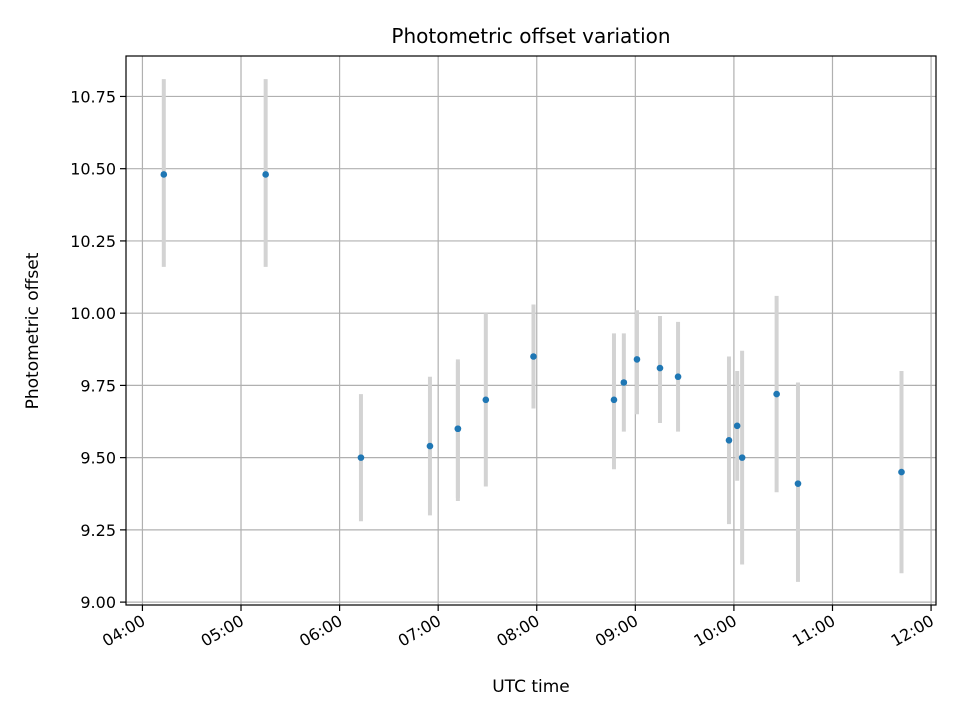 The image size is (960, 720). Describe the element at coordinates (93, 313) in the screenshot. I see `y-tick-label: 10.00` at that location.